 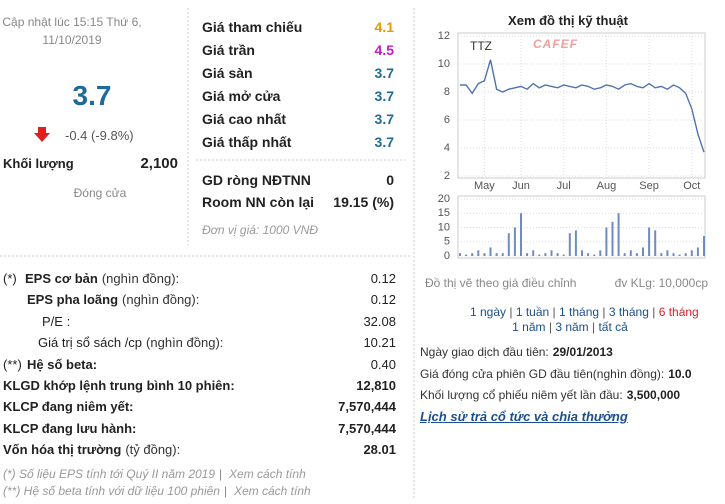 What do you see at coordinates (582, 352) in the screenshot?
I see `listing-value: 29/01/2013` at bounding box center [582, 352].